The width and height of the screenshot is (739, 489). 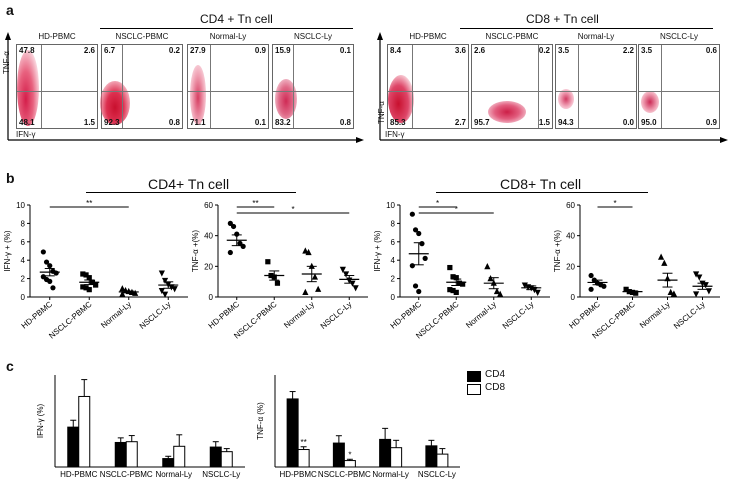 I want to click on panel-c-label: c, so click(x=10, y=366).